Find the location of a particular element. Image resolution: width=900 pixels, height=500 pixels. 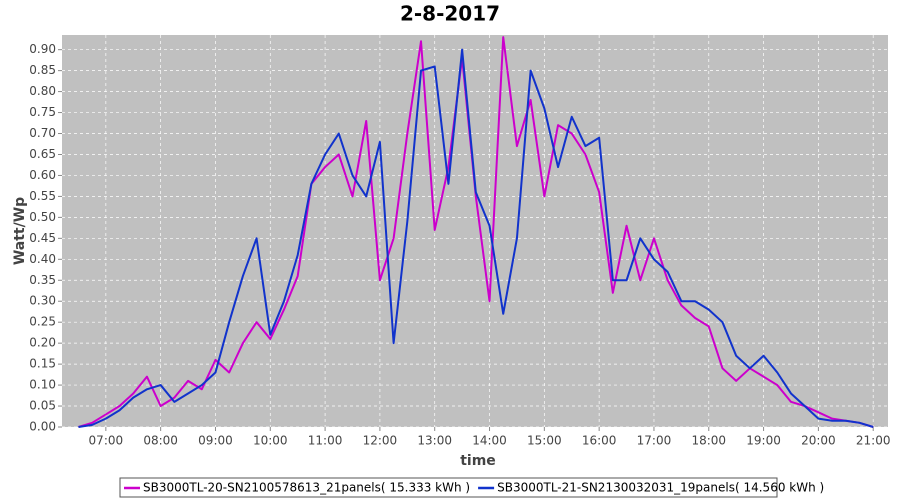

y-tick-label: 0.70 is located at coordinates (42, 133).